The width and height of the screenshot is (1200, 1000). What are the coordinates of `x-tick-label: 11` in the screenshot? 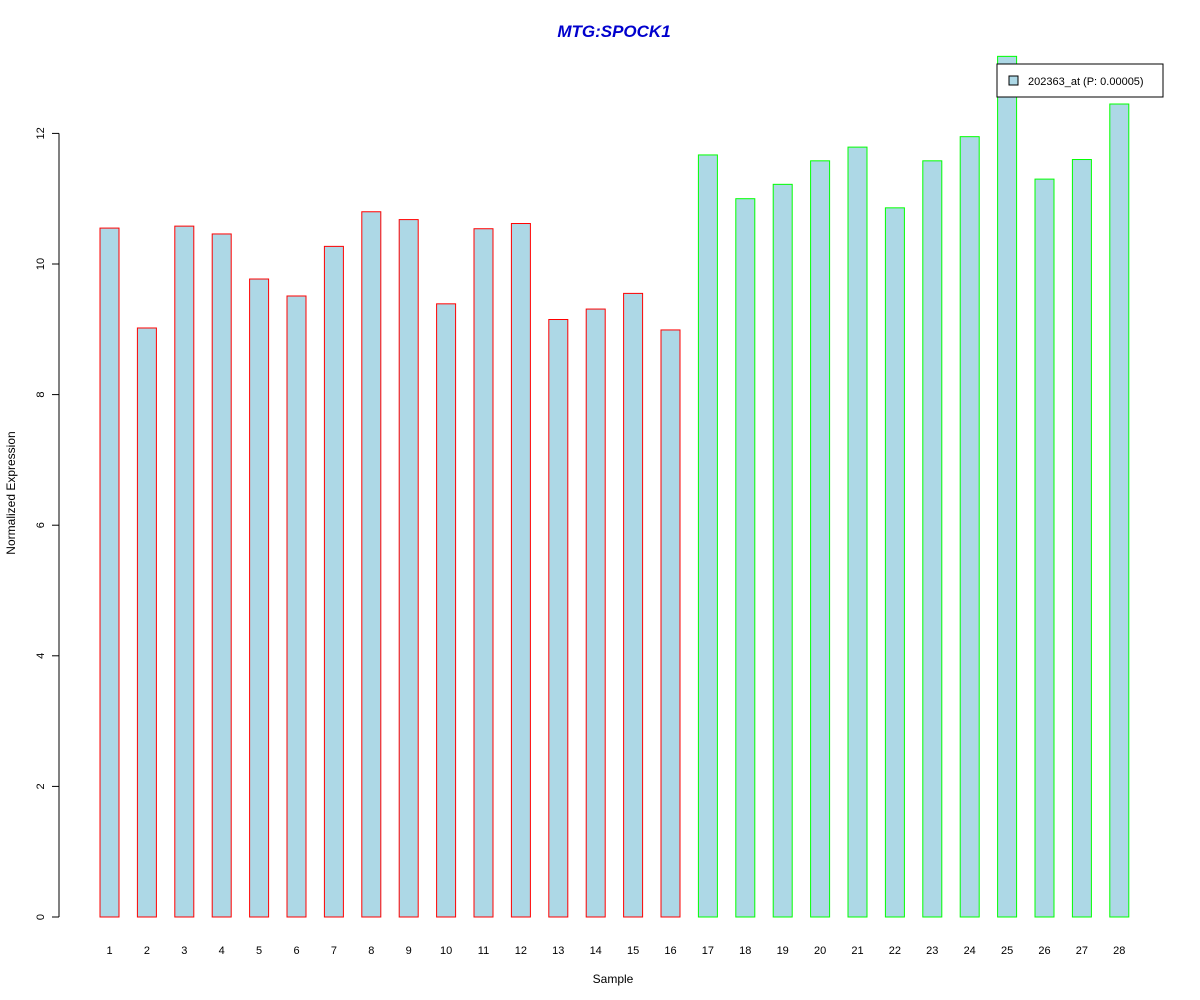 It's located at (483, 951).